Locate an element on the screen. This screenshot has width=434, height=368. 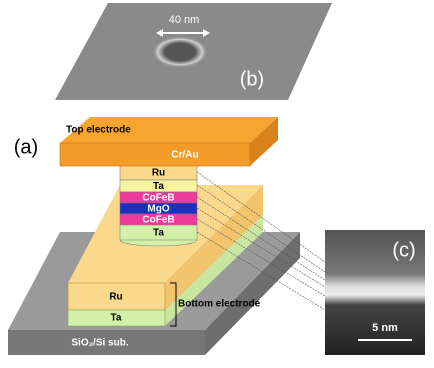
tem-image is located at coordinates (375, 292).